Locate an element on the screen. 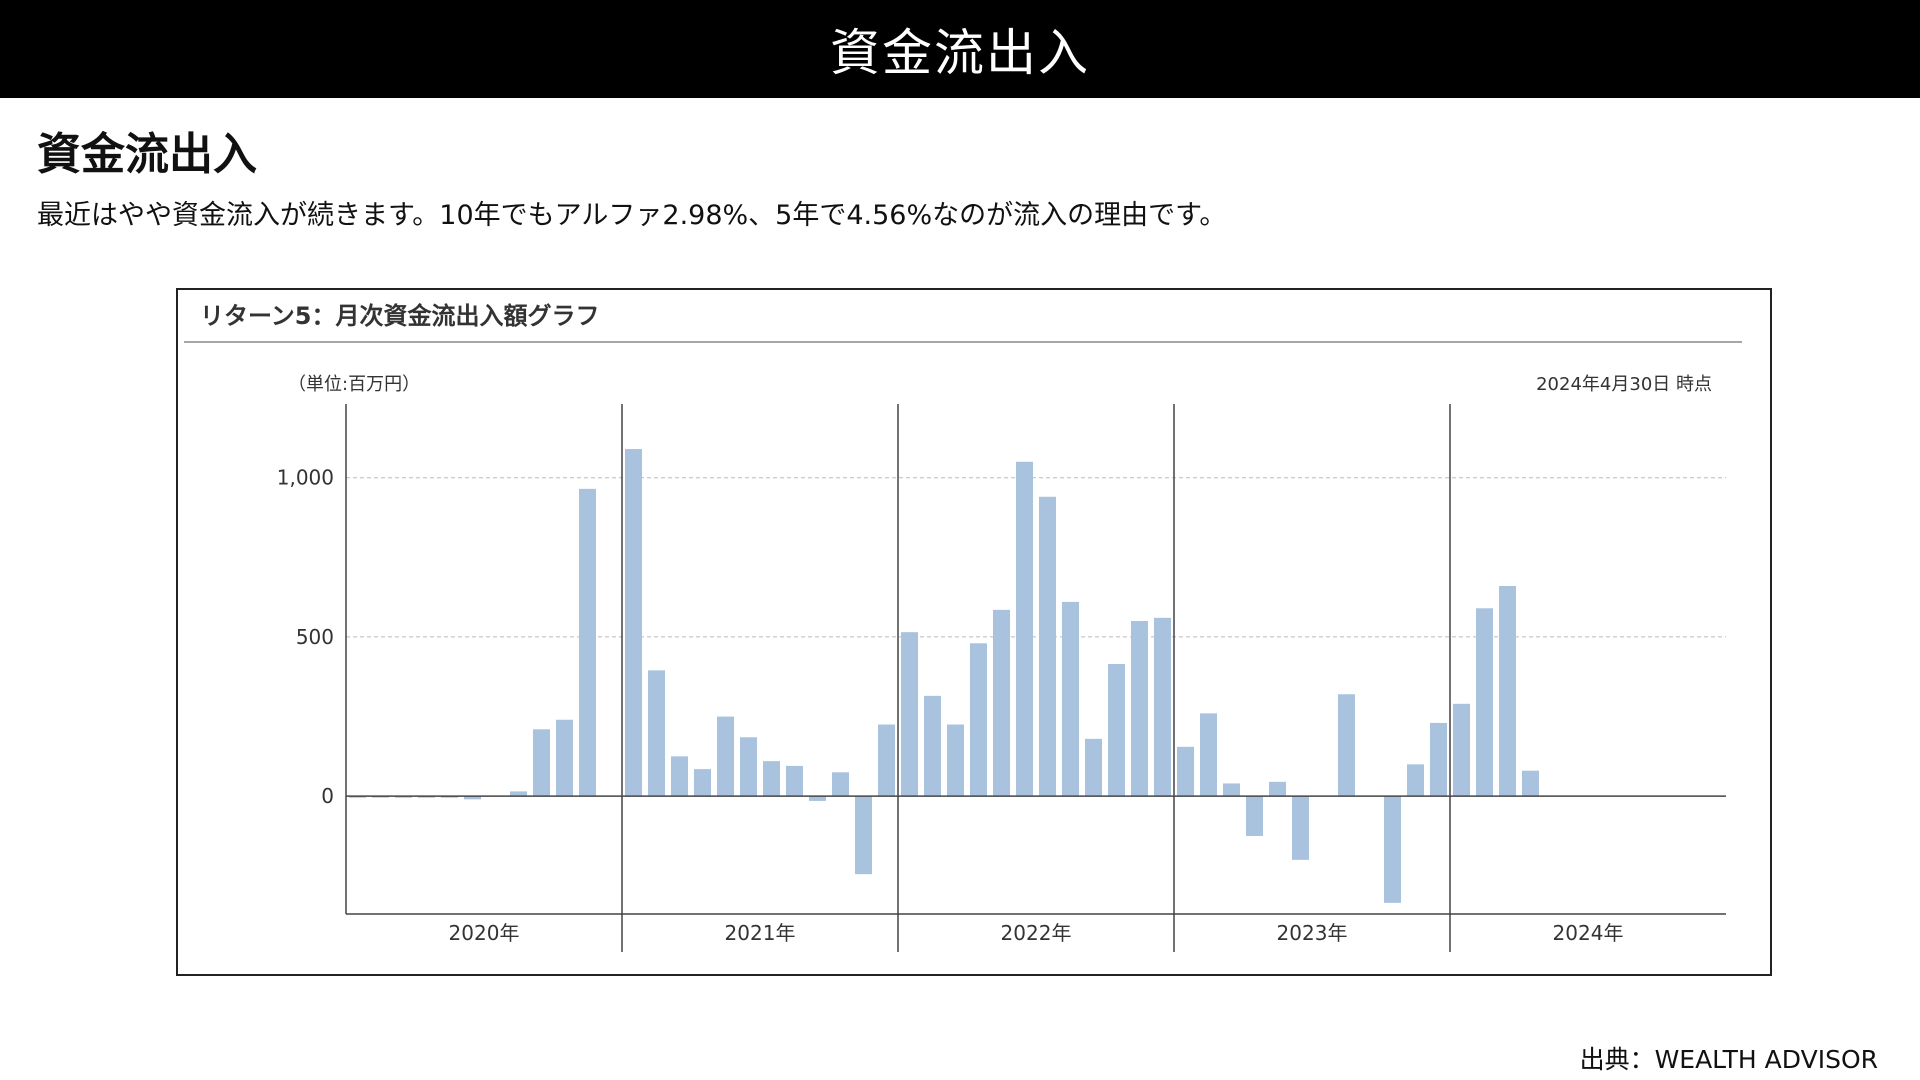 This screenshot has width=1920, height=1080. y-tick-label: 0 is located at coordinates (327, 796).